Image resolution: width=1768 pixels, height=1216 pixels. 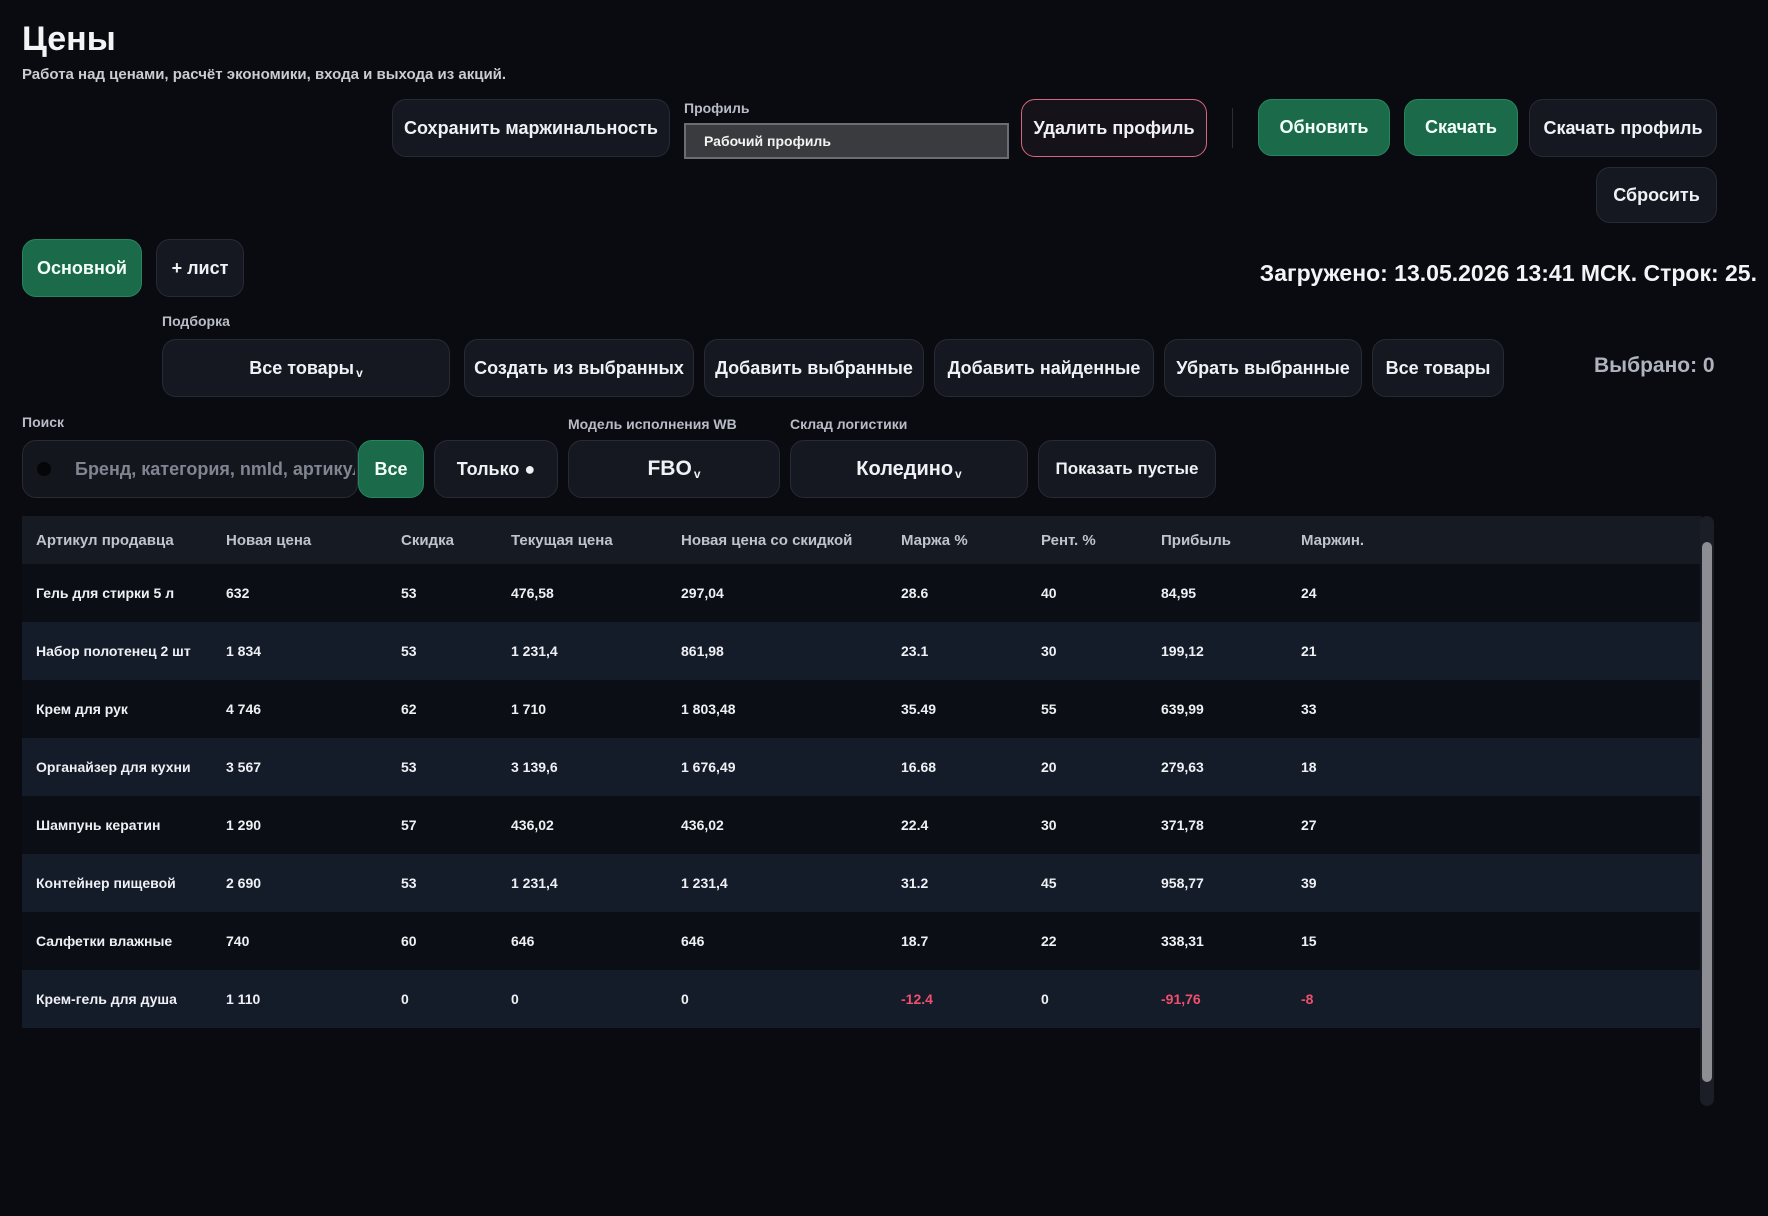 I want to click on refresh-button: Обновить, so click(x=1324, y=127).